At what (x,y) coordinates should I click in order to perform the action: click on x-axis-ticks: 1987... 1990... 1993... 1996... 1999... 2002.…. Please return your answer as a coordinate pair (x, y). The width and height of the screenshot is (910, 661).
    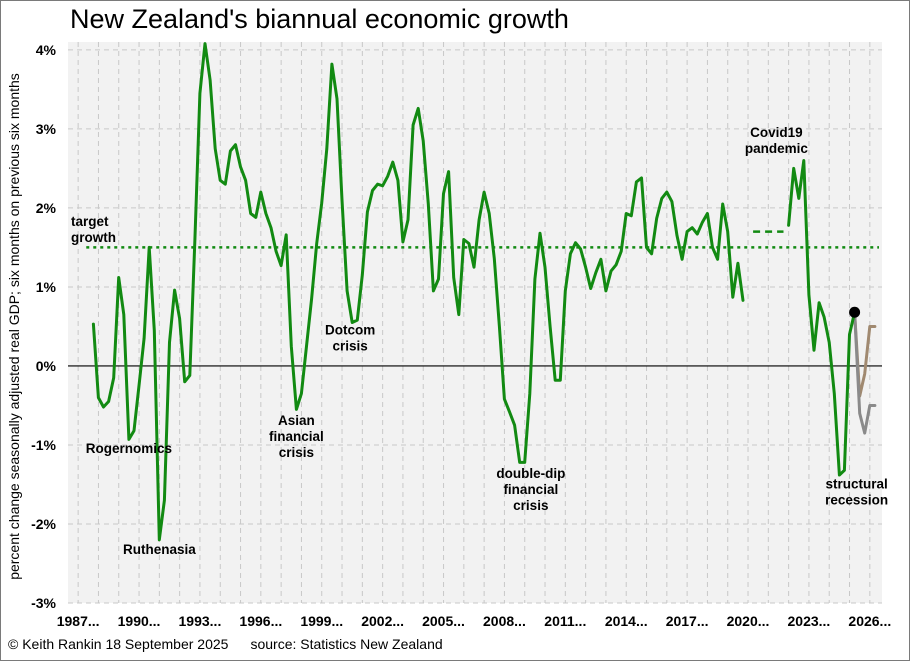
    Looking at the image, I should click on (474, 621).